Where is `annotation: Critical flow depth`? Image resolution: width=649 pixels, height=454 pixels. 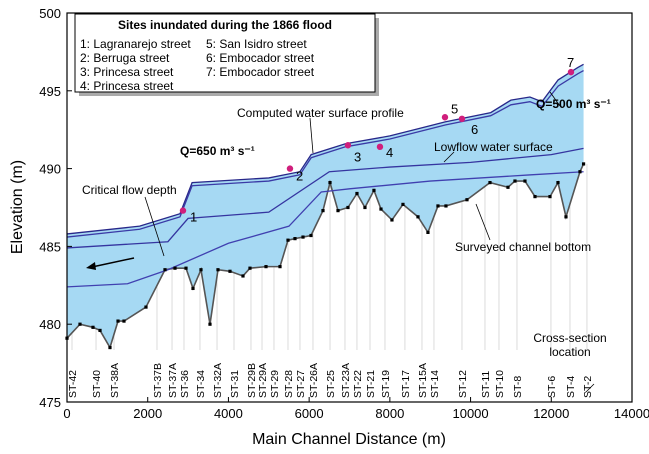
annotation: Critical flow depth is located at coordinates (129, 190).